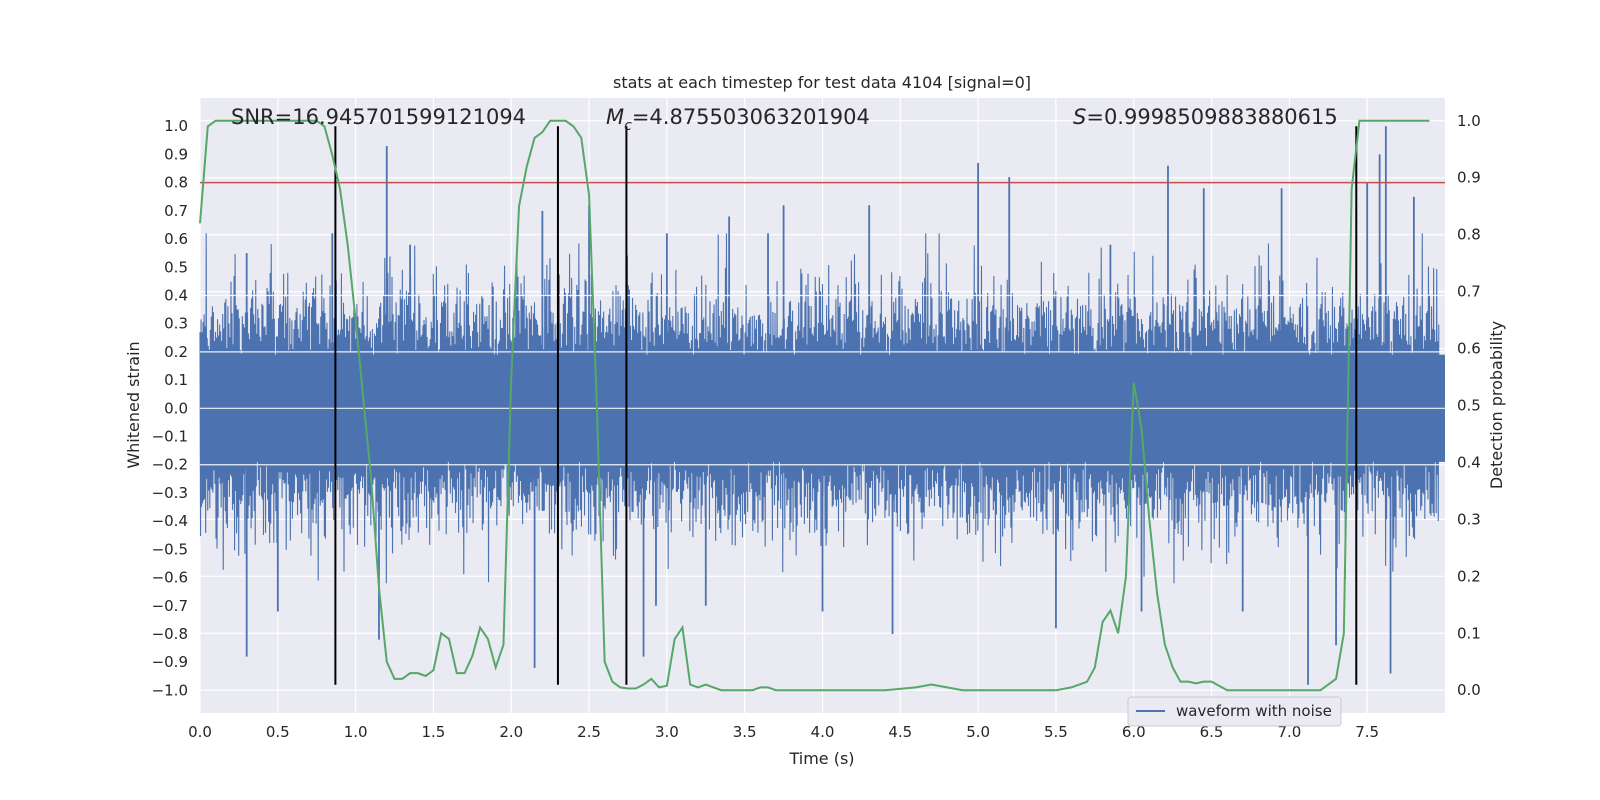 Image resolution: width=1600 pixels, height=800 pixels. Describe the element at coordinates (1469, 121) in the screenshot. I see `y-right-tick-label: 1.0` at that location.